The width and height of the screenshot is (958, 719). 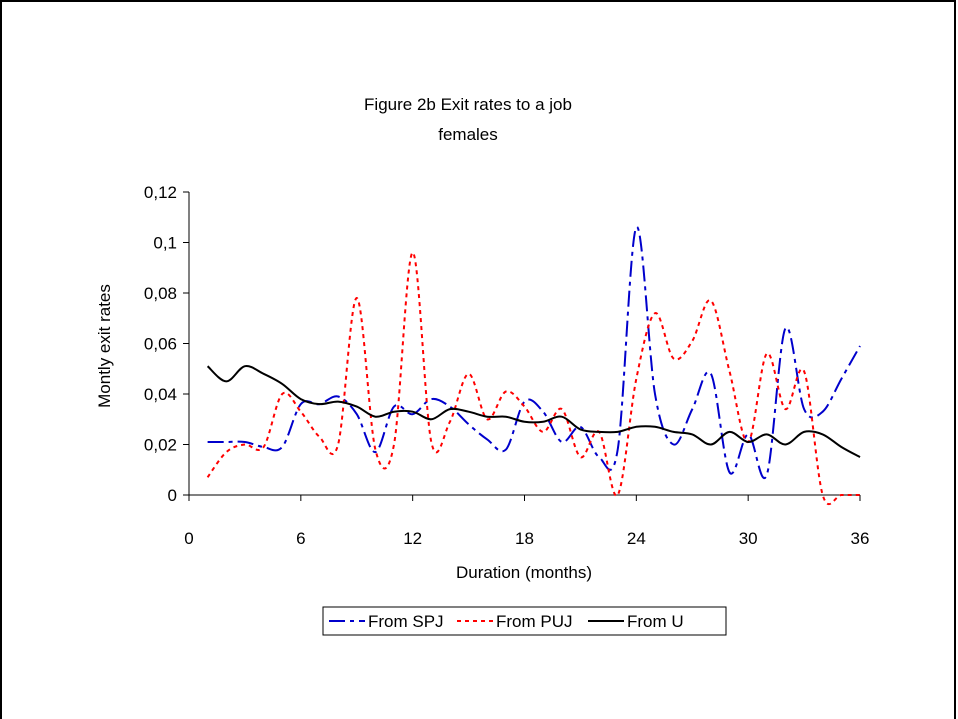 What do you see at coordinates (524, 538) in the screenshot?
I see `x-tick-label: 18` at bounding box center [524, 538].